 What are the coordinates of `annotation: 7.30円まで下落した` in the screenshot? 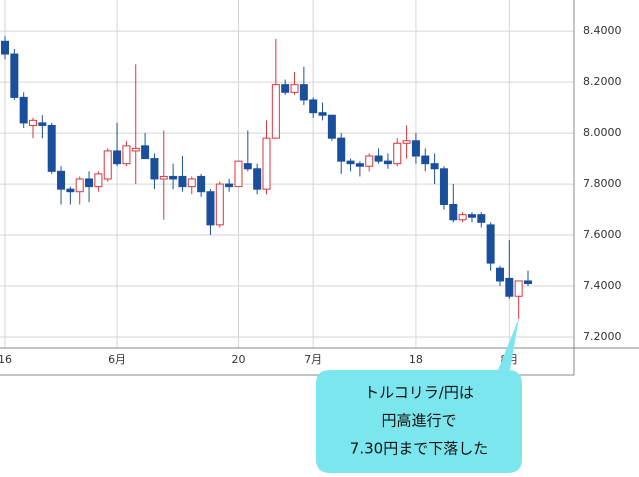 It's located at (419, 449).